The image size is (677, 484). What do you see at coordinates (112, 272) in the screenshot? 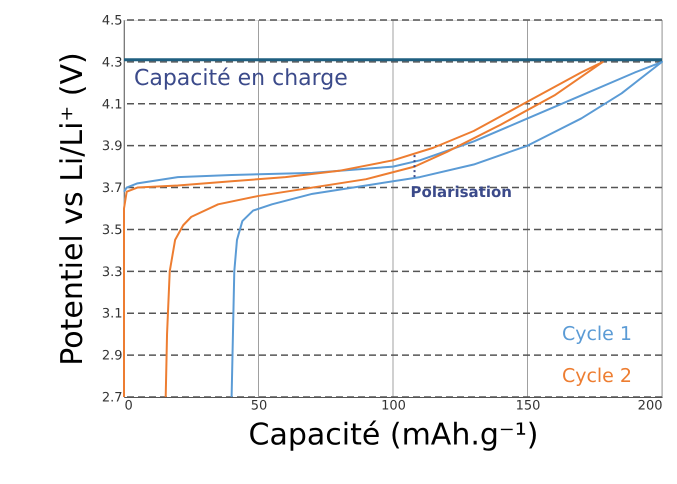
I see `y-tick-label: 3.3` at bounding box center [112, 272].